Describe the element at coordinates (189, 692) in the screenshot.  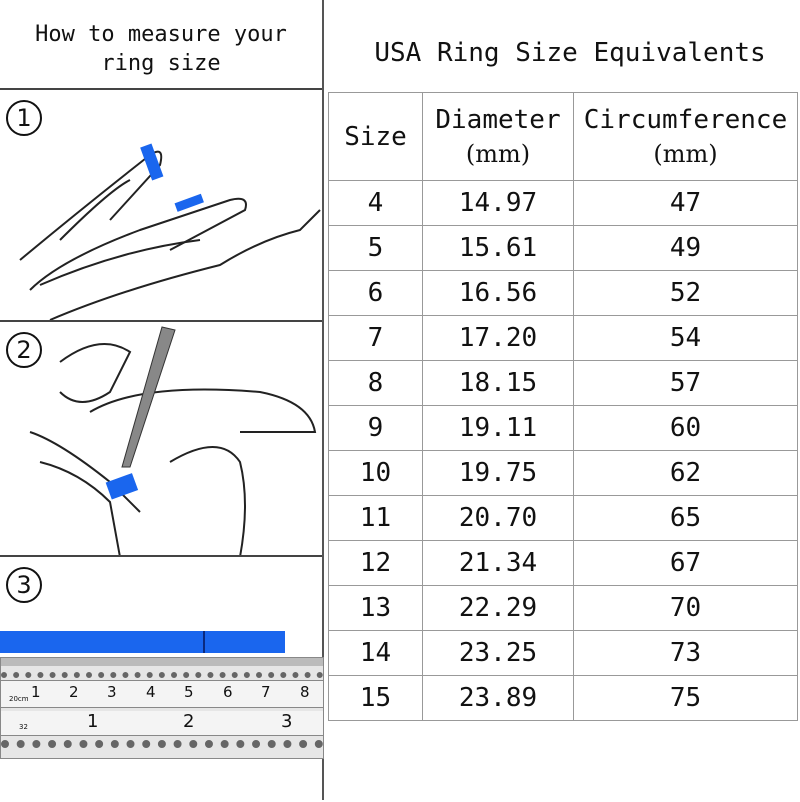
I see `tick-label: 5` at that location.